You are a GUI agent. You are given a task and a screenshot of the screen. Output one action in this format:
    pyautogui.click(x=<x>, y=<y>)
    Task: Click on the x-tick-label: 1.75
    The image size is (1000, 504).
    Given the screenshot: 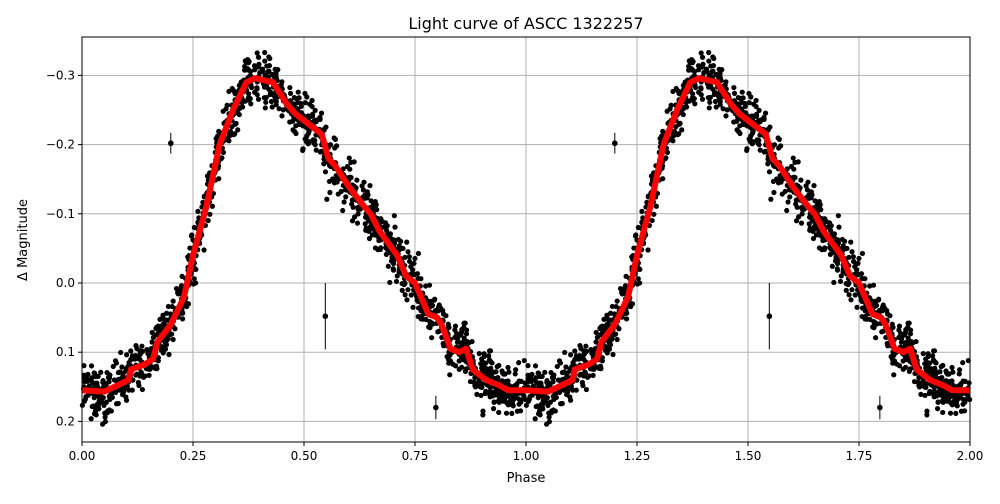 What is the action you would take?
    pyautogui.click(x=859, y=456)
    